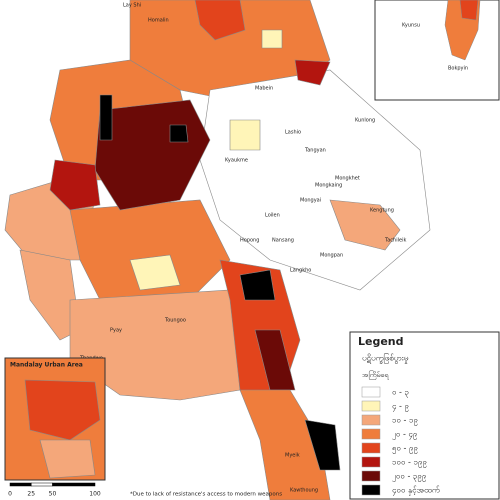 Image resolution: width=500 pixels, height=500 pixels. I want to click on scale-label: 50, so click(53, 494).